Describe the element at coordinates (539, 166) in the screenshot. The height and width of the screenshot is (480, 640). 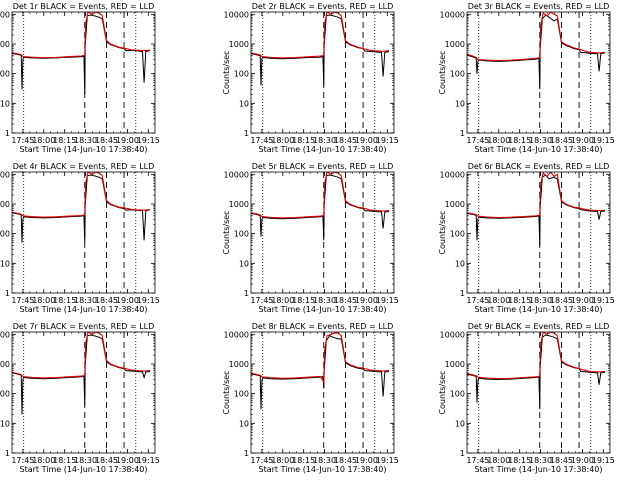
I see `panel-title: Det 6r BLACK = Events, RED = LLD` at that location.